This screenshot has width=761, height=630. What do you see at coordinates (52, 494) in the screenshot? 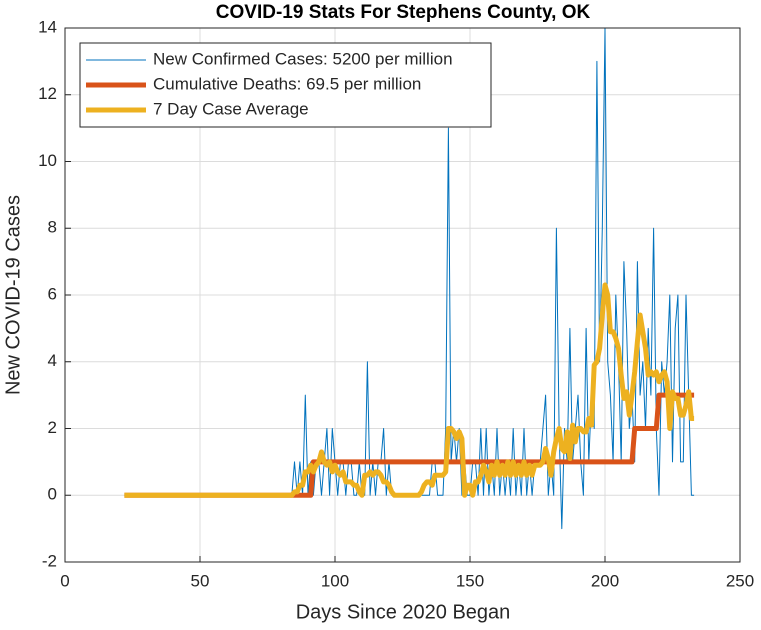
I see `y-tick-label: 0` at bounding box center [52, 494].